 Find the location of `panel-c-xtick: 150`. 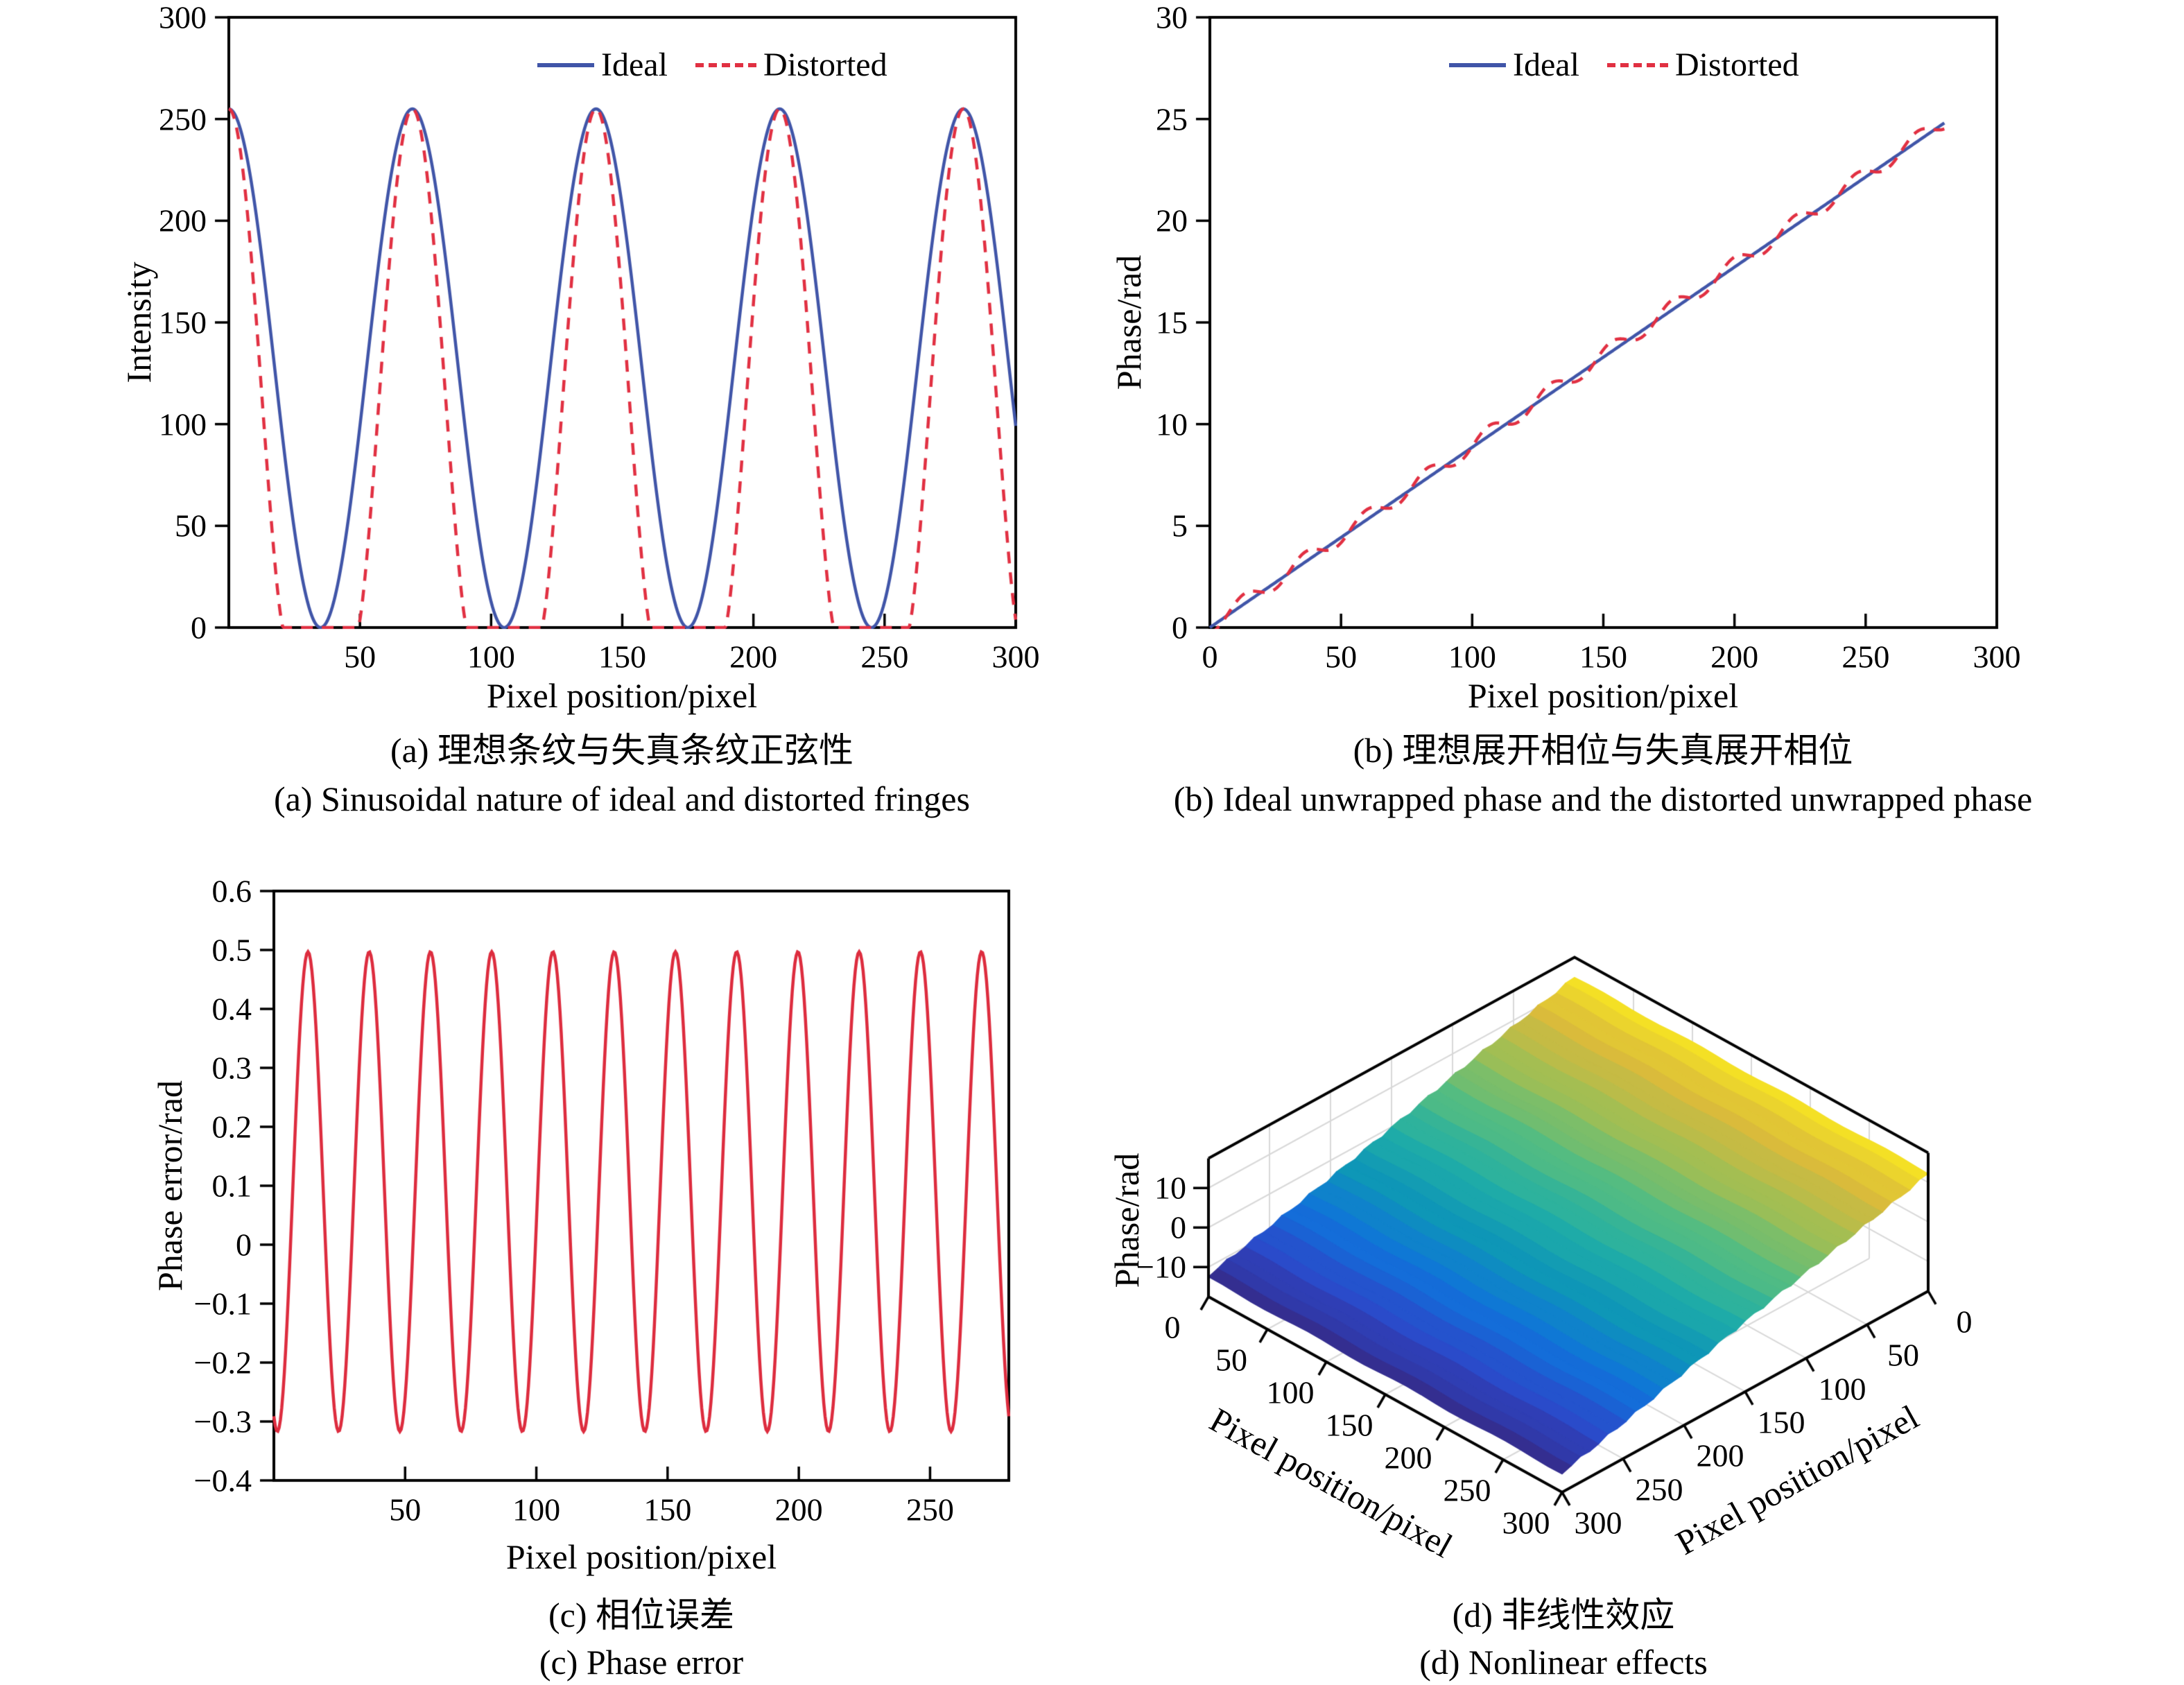

panel-c-xtick: 150 is located at coordinates (667, 1510).